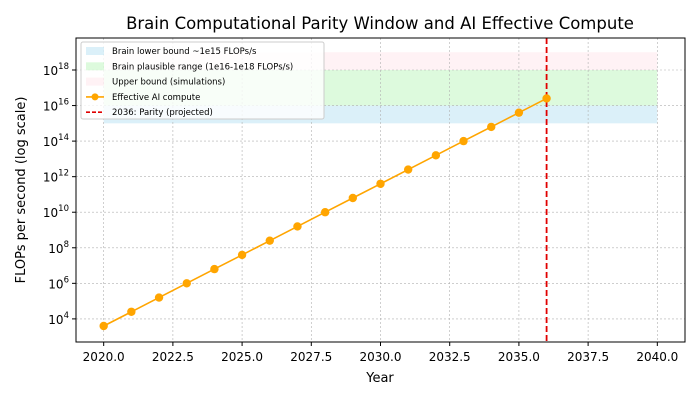 The height and width of the screenshot is (400, 700). Describe the element at coordinates (381, 357) in the screenshot. I see `x-tick-label: 2030.0` at that location.